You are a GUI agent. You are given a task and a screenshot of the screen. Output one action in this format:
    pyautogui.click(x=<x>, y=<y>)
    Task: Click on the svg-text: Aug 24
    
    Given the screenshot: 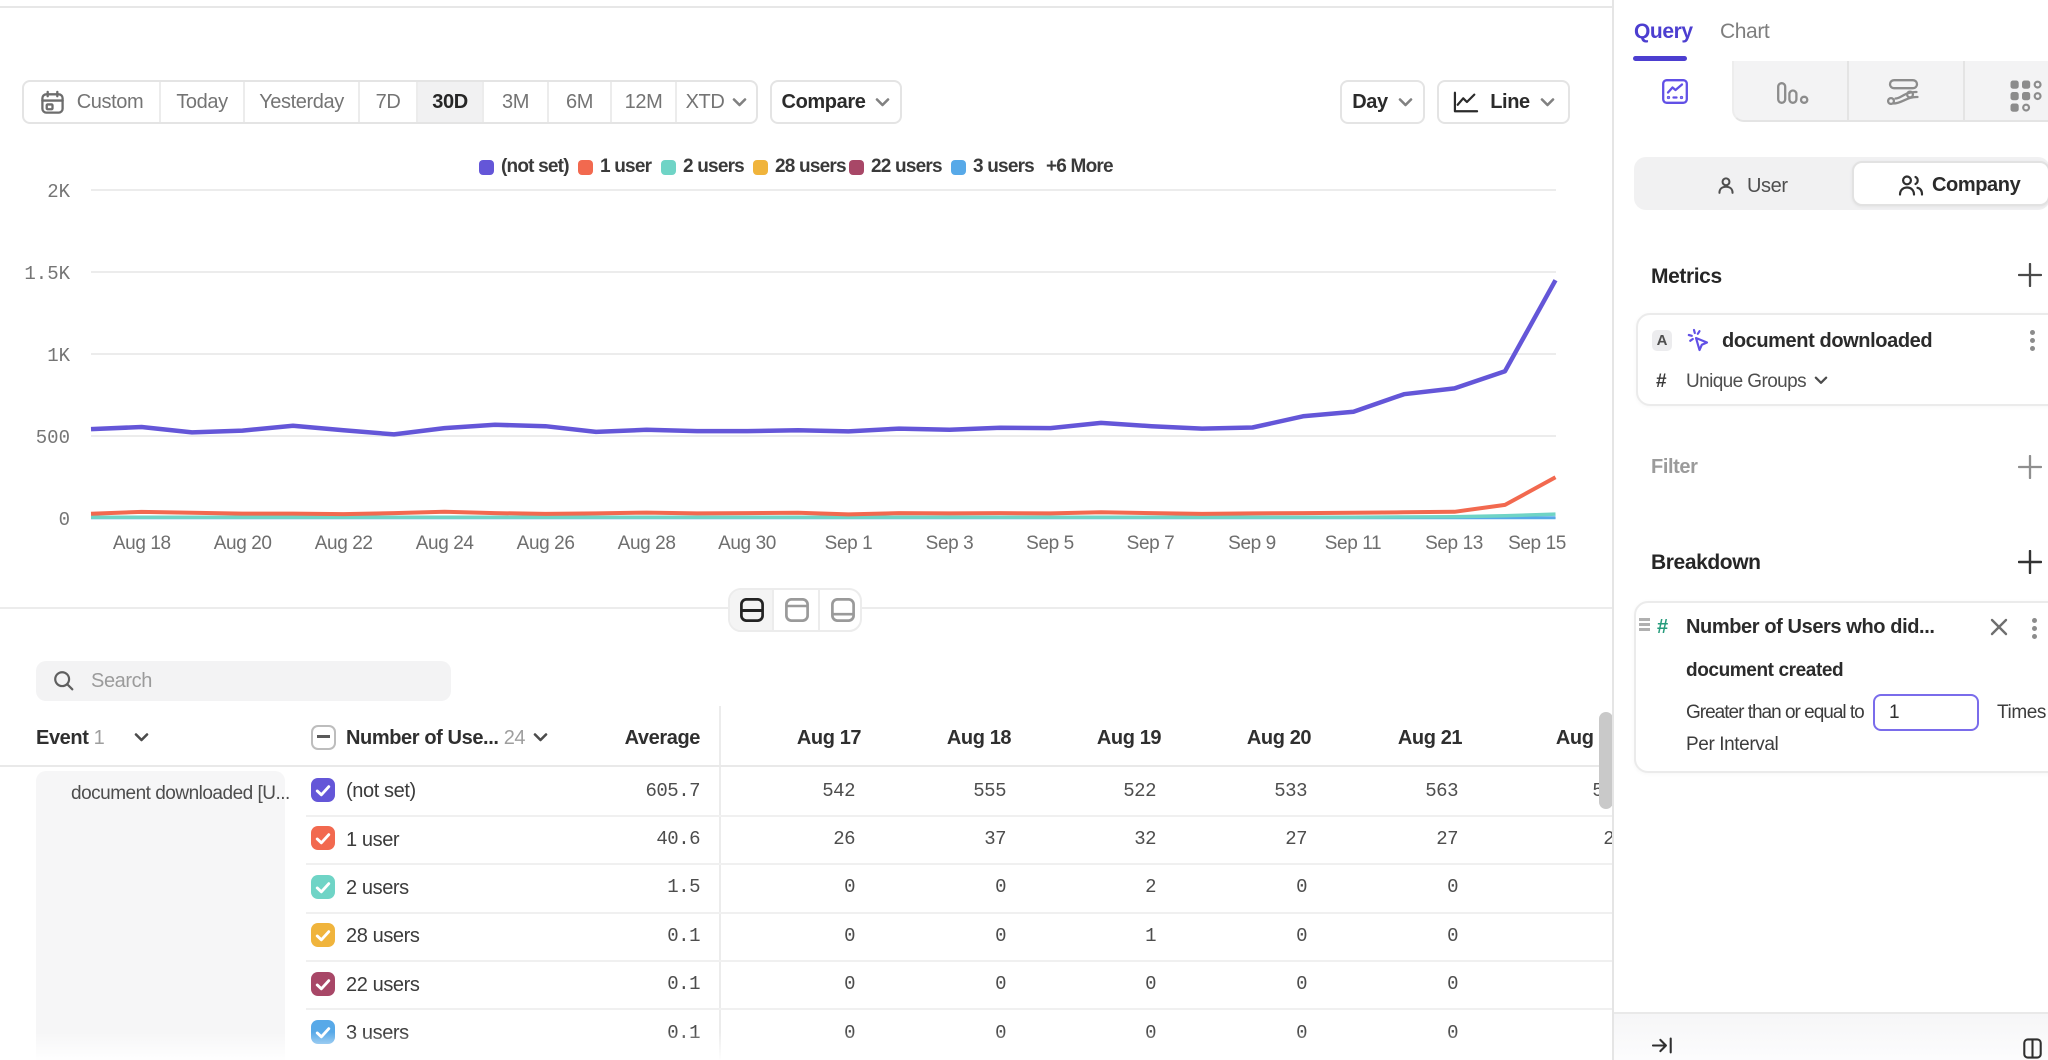 What is the action you would take?
    pyautogui.click(x=445, y=543)
    